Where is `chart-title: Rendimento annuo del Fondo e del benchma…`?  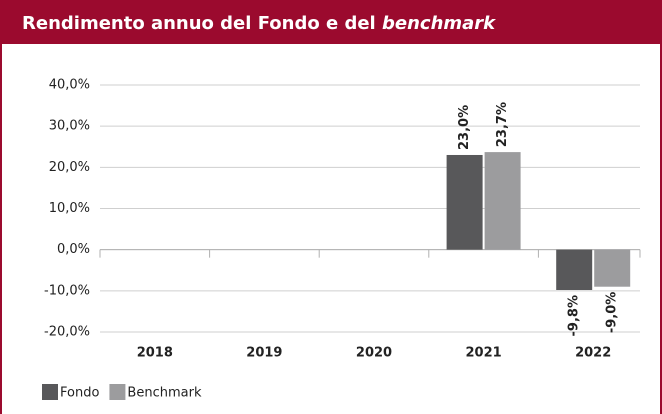 chart-title: Rendimento annuo del Fondo e del benchma… is located at coordinates (259, 23).